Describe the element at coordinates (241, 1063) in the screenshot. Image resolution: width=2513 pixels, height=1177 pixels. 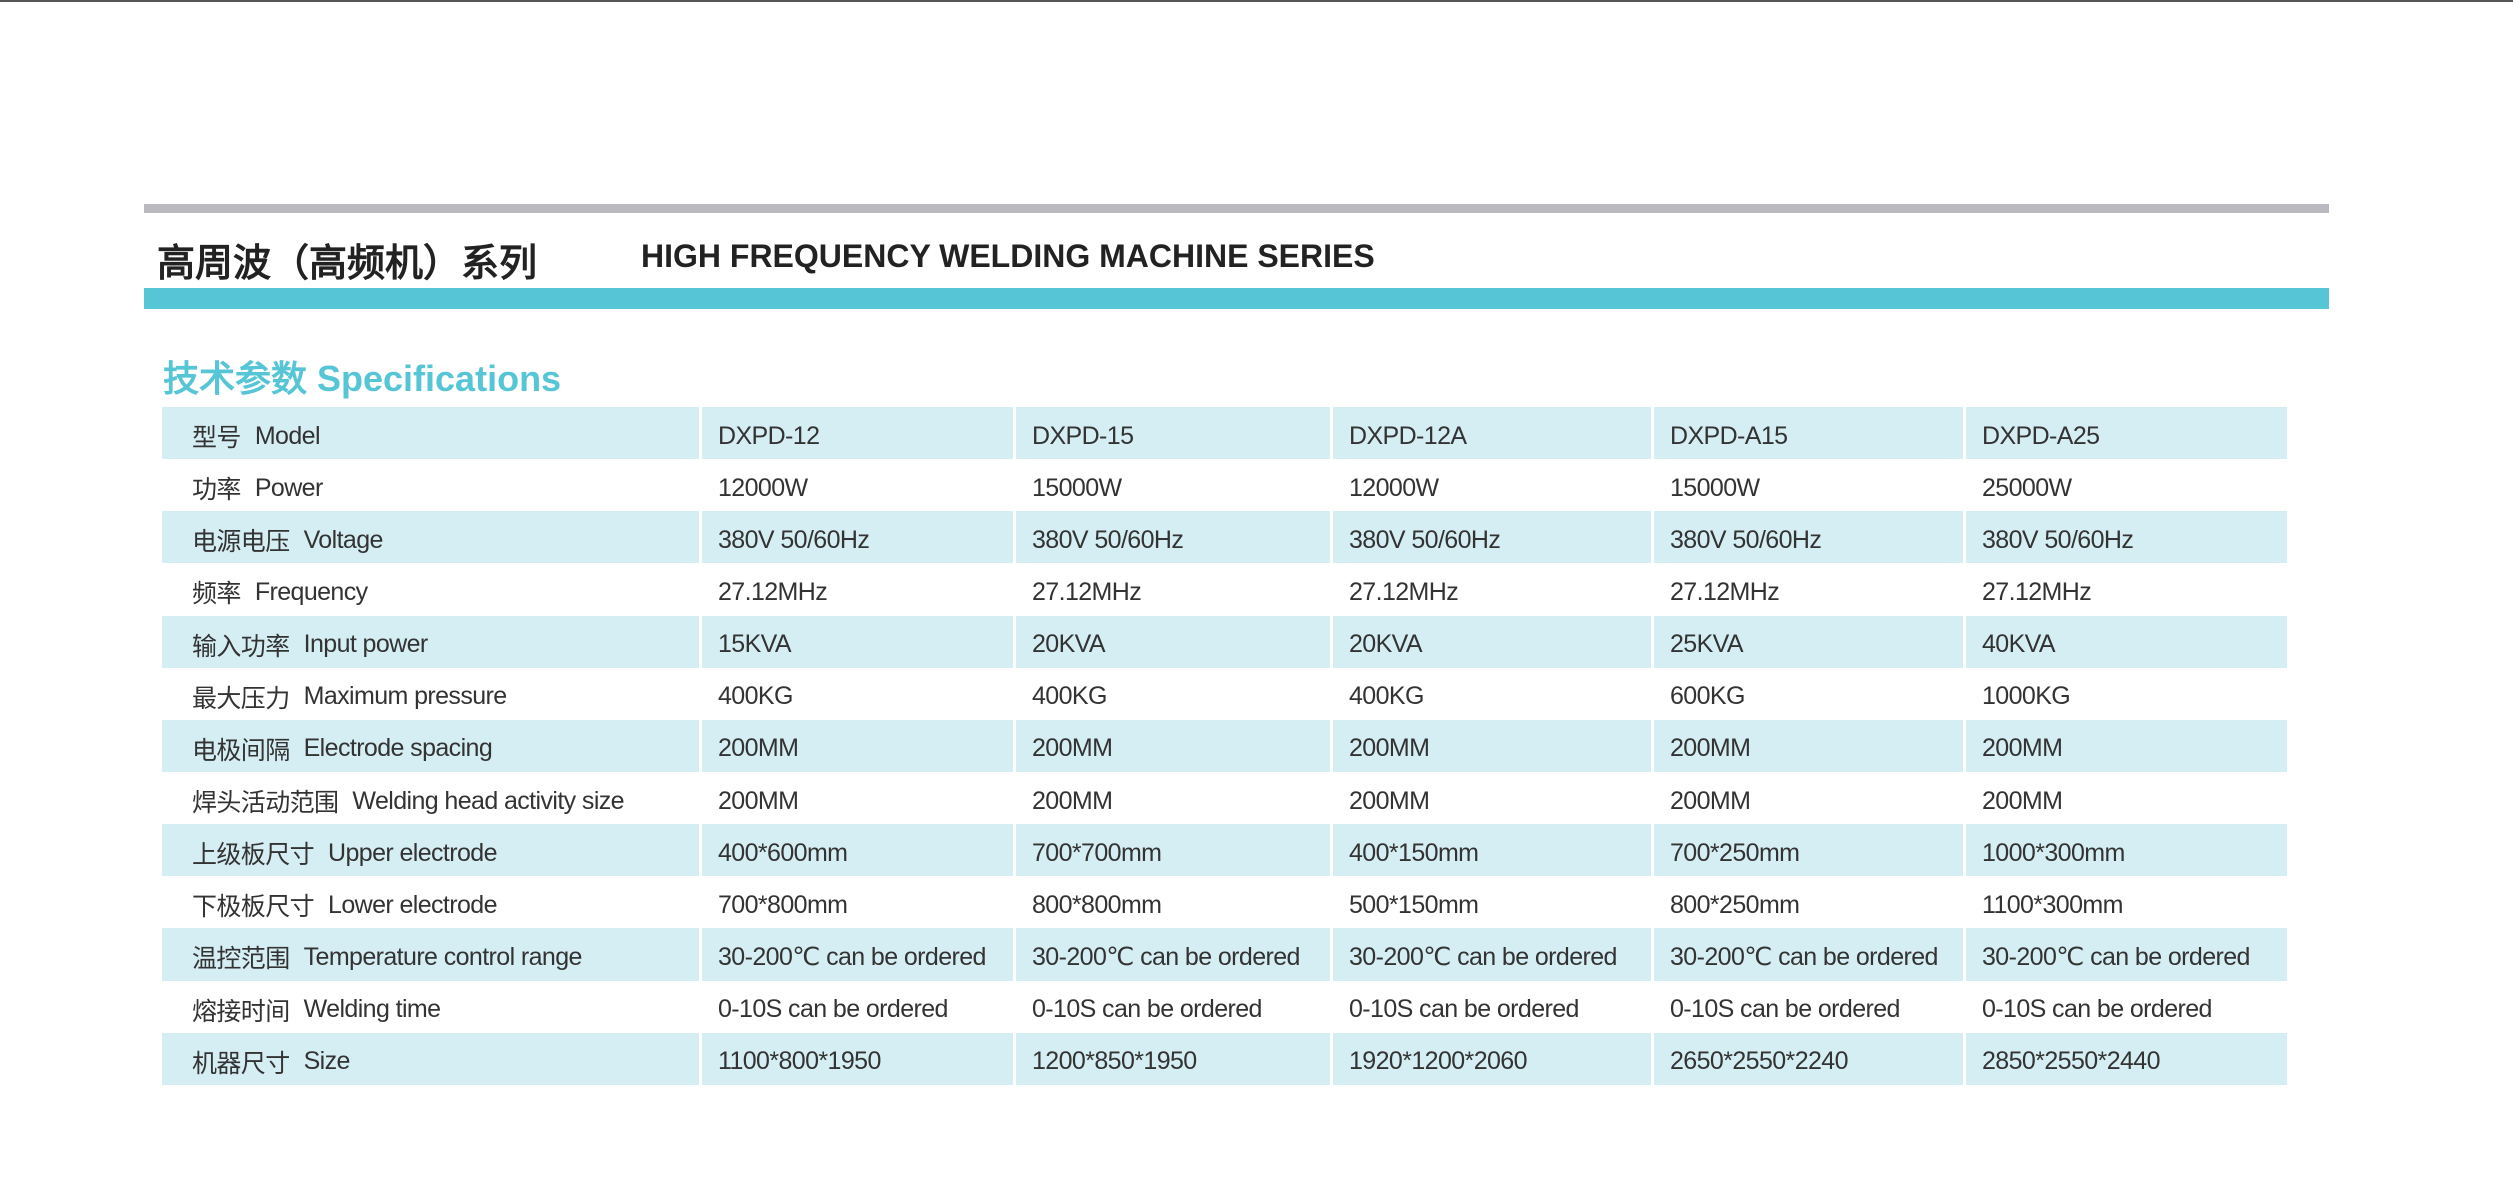
I see `label-cn: 机器尺寸` at that location.